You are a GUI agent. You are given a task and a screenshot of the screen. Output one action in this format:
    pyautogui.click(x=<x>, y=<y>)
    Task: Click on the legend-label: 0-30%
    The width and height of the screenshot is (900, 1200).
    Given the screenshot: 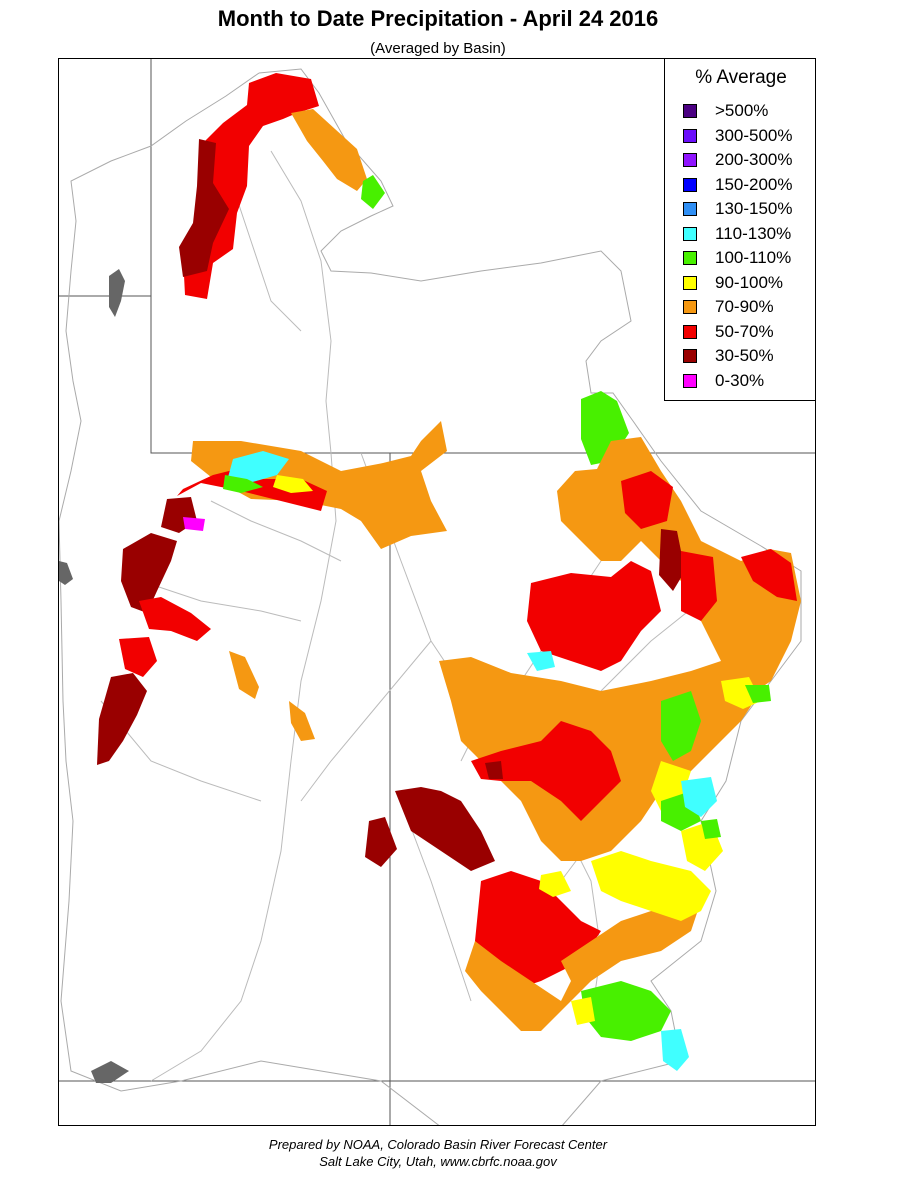 What is the action you would take?
    pyautogui.click(x=740, y=380)
    